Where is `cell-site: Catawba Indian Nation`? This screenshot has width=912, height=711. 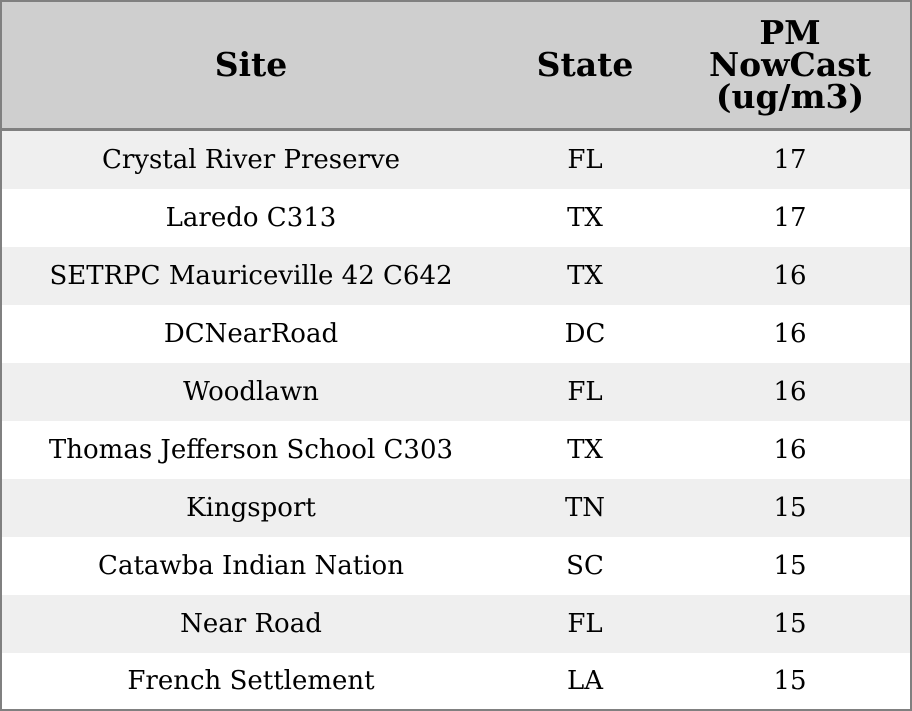
cell-site: Catawba Indian Nation is located at coordinates (251, 566).